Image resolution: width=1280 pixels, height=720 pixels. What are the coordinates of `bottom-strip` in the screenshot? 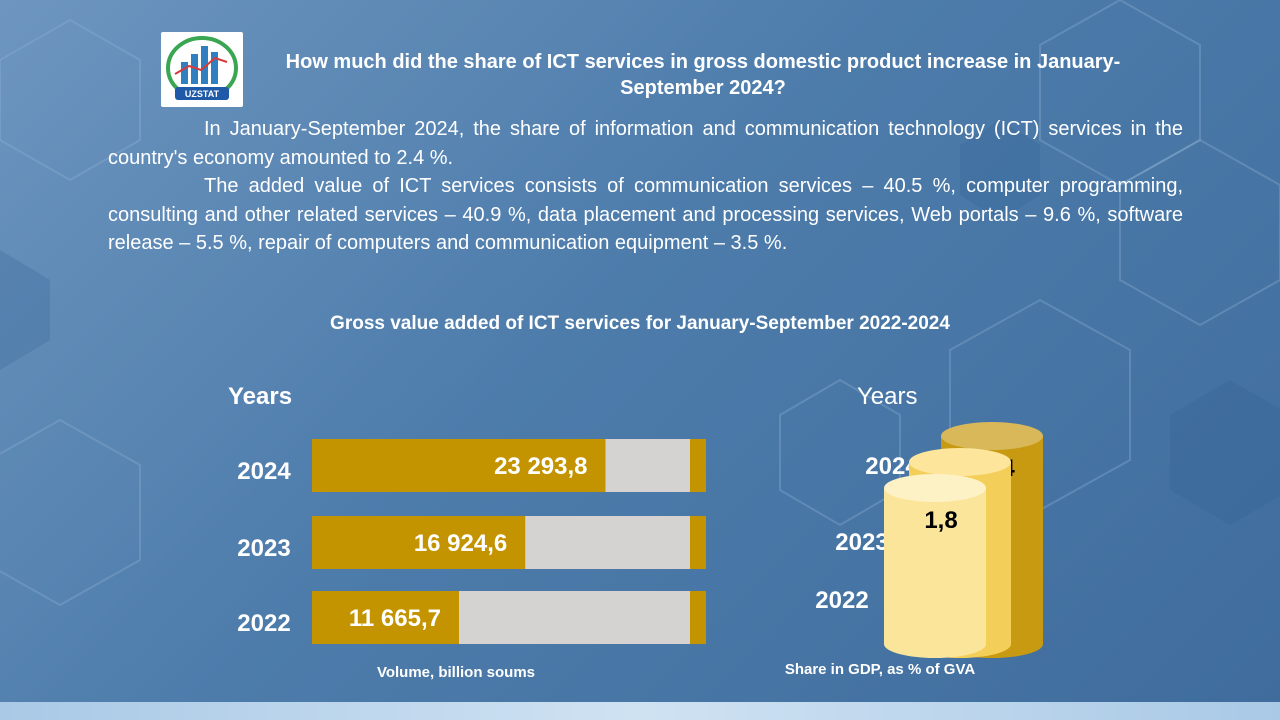 It's located at (640, 711).